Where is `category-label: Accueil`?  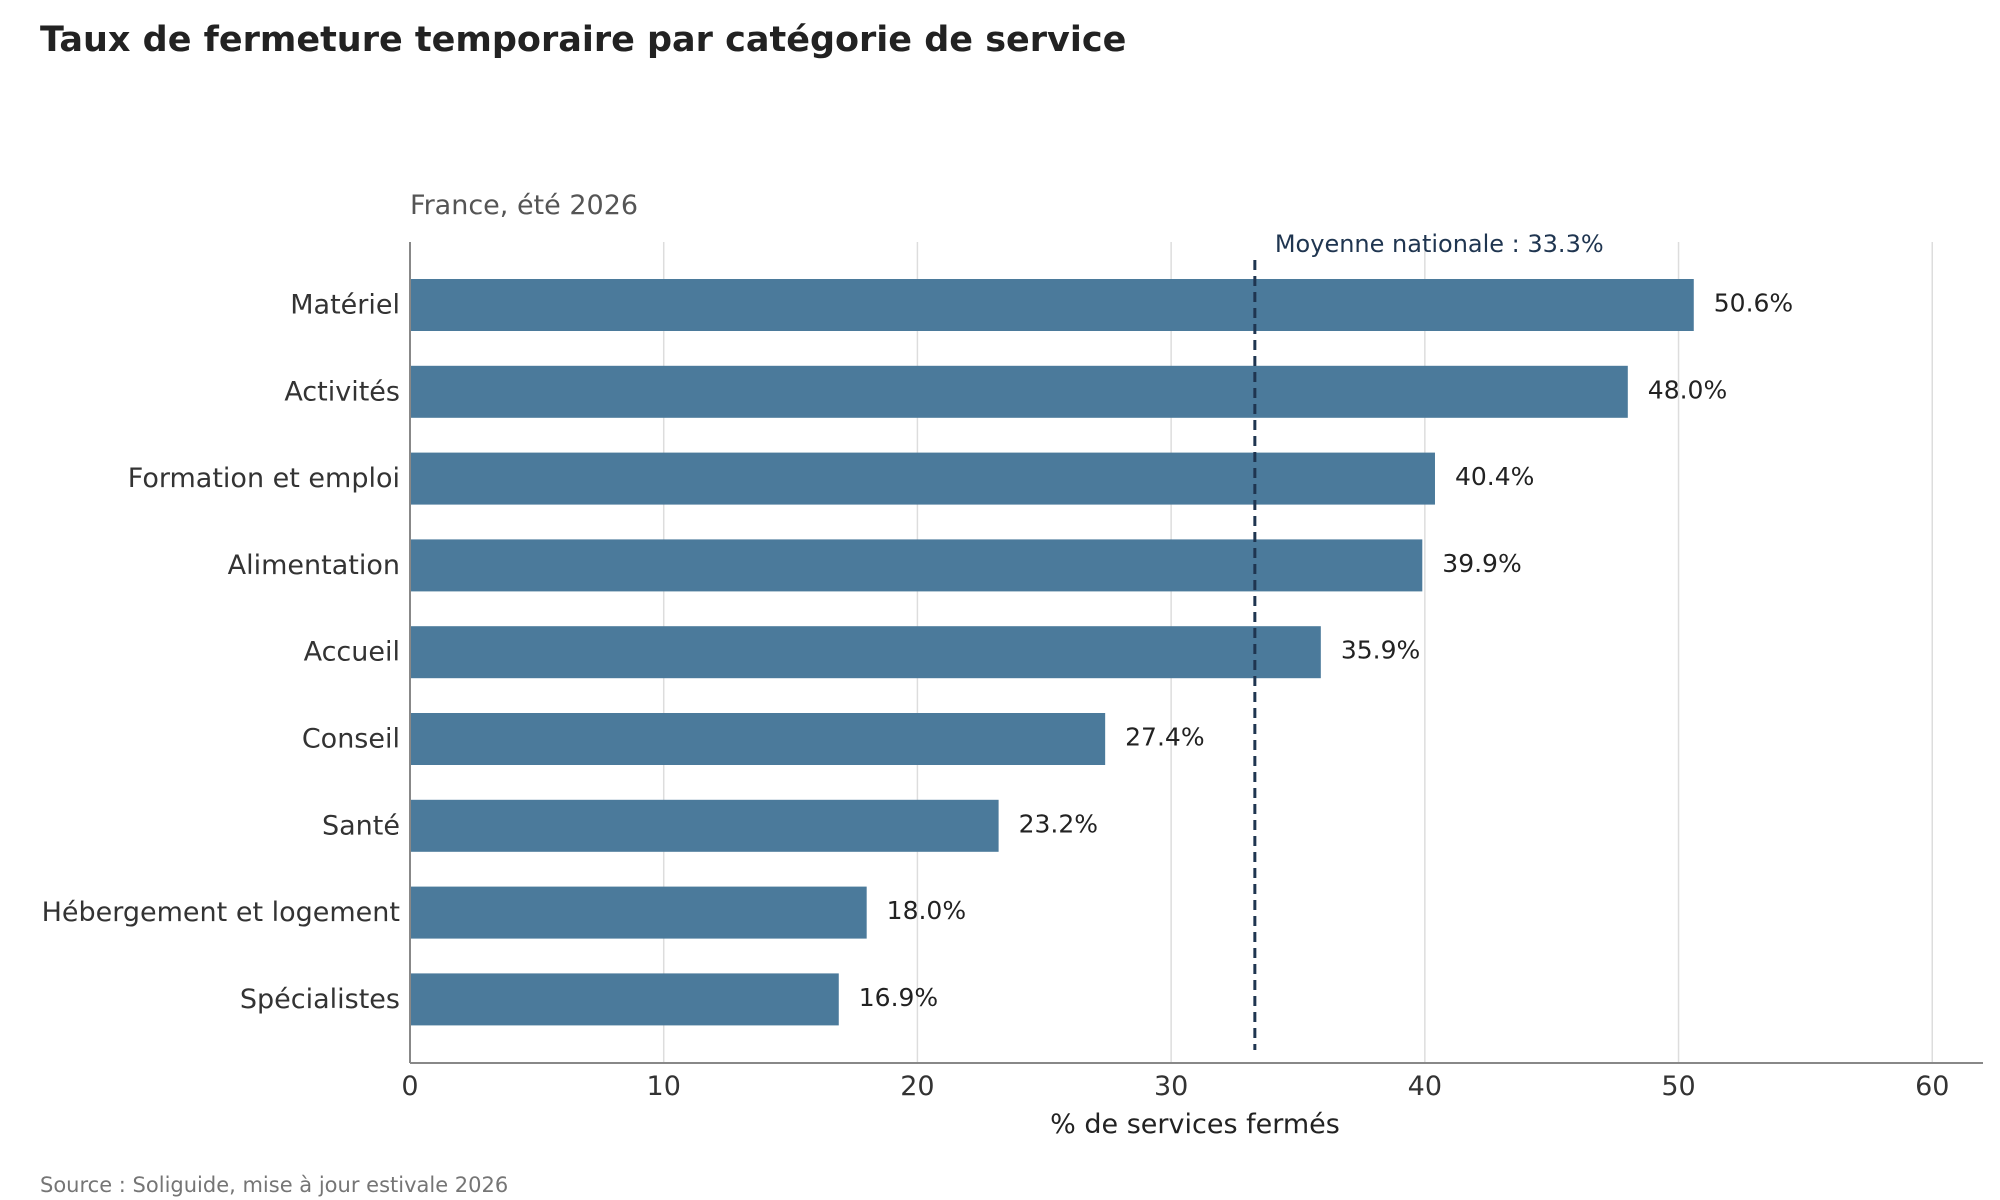 category-label: Accueil is located at coordinates (352, 652).